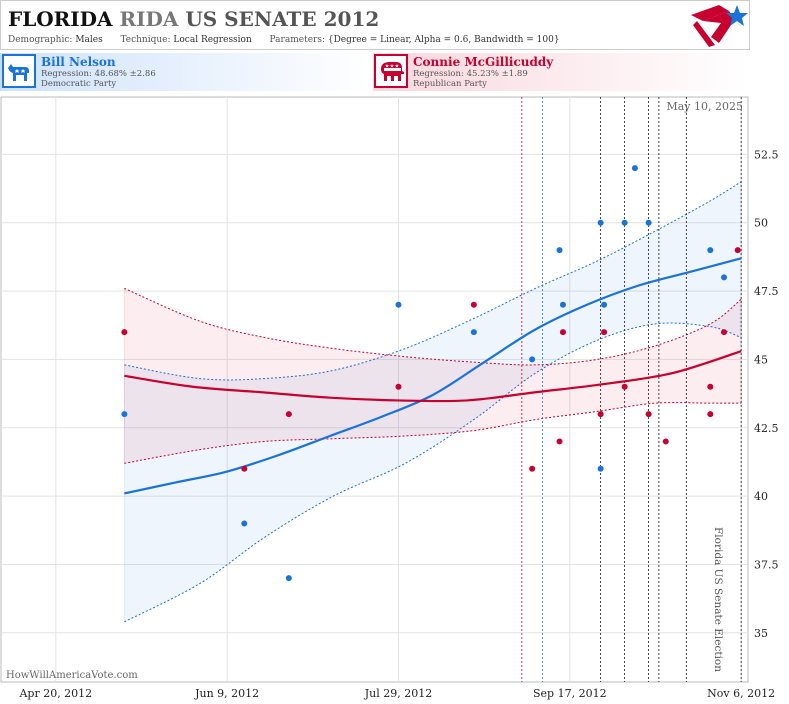  What do you see at coordinates (391, 71) in the screenshot?
I see `elephant-icon` at bounding box center [391, 71].